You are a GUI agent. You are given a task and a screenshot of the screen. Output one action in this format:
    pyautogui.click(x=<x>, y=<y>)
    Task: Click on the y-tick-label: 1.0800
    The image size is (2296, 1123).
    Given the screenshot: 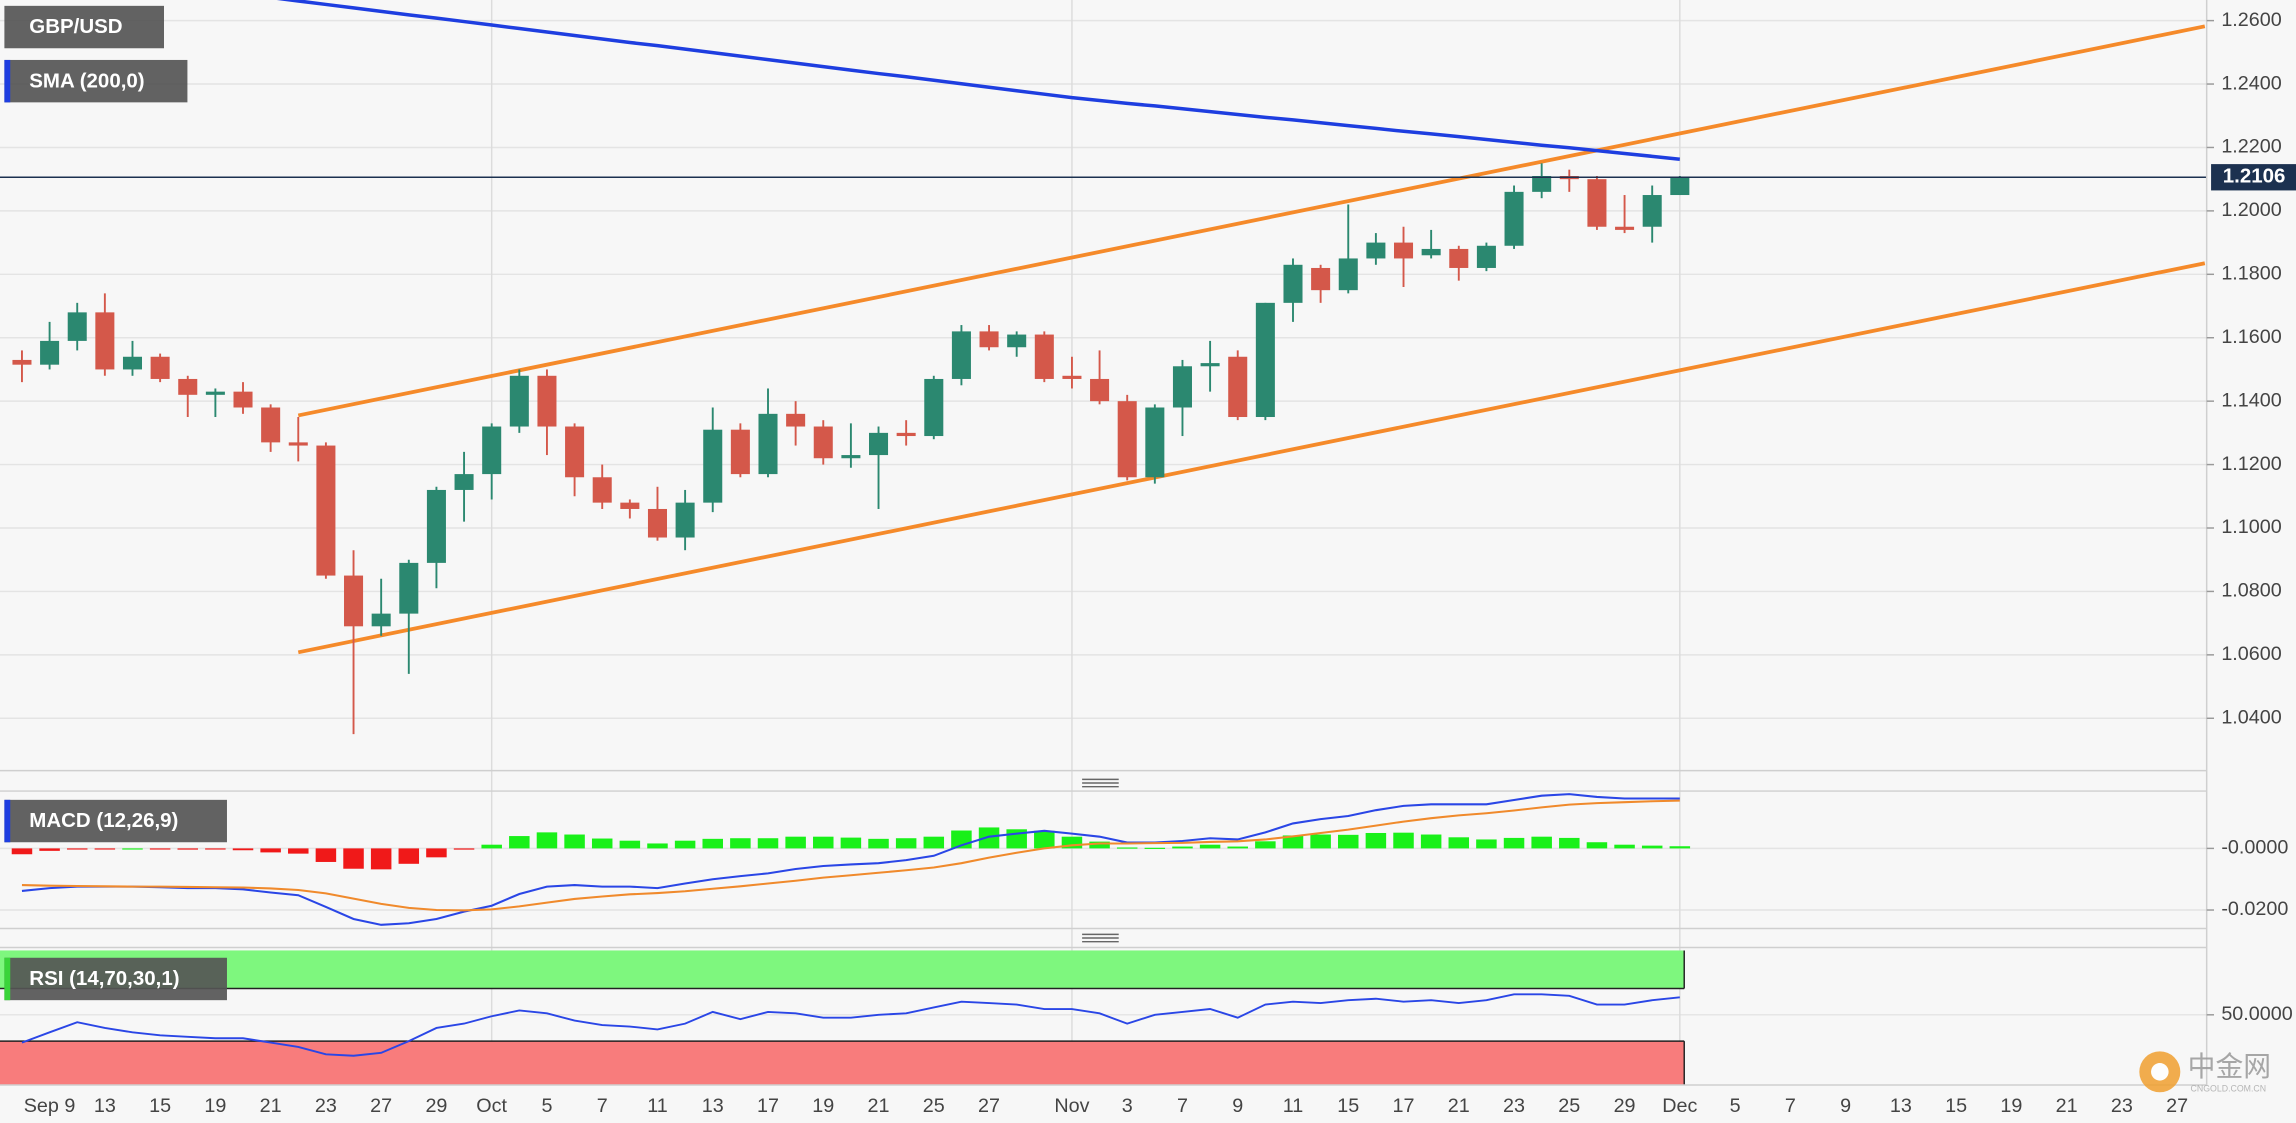 What is the action you would take?
    pyautogui.click(x=2251, y=591)
    